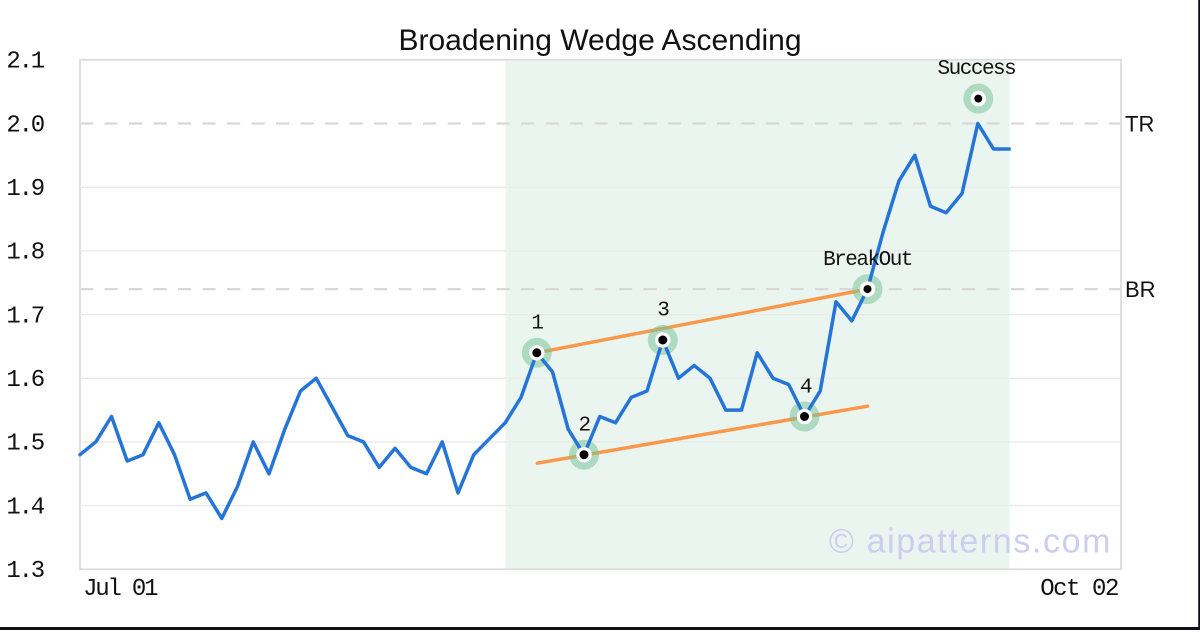 The height and width of the screenshot is (635, 1200). What do you see at coordinates (24, 380) in the screenshot?
I see `svg-text: 1.6` at bounding box center [24, 380].